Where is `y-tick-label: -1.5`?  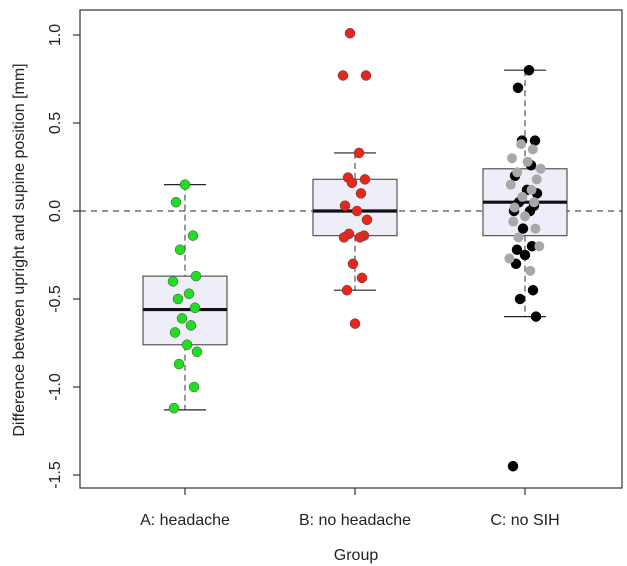
y-tick-label: -1.5 is located at coordinates (55, 475).